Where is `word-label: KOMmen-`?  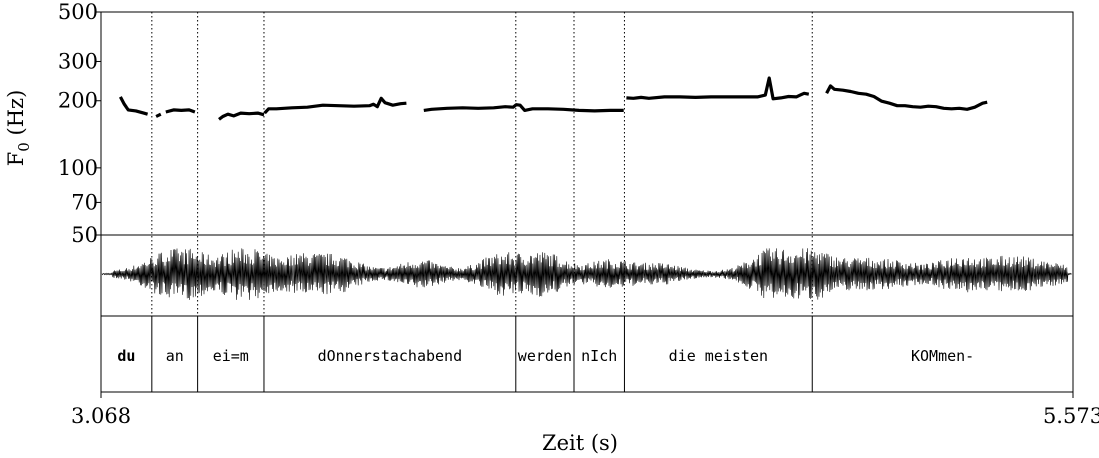 word-label: KOMmen- is located at coordinates (942, 356).